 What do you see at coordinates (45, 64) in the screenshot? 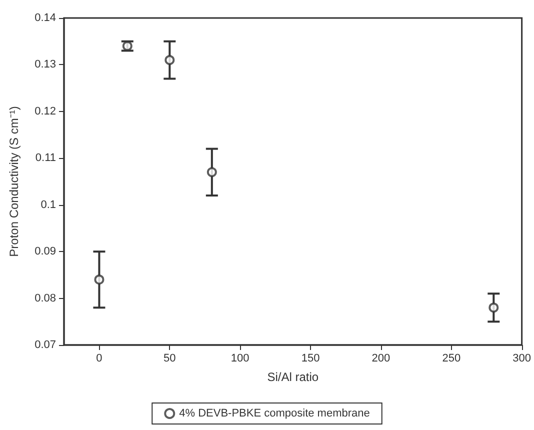
I see `y-tick-label: 0.13` at bounding box center [45, 64].